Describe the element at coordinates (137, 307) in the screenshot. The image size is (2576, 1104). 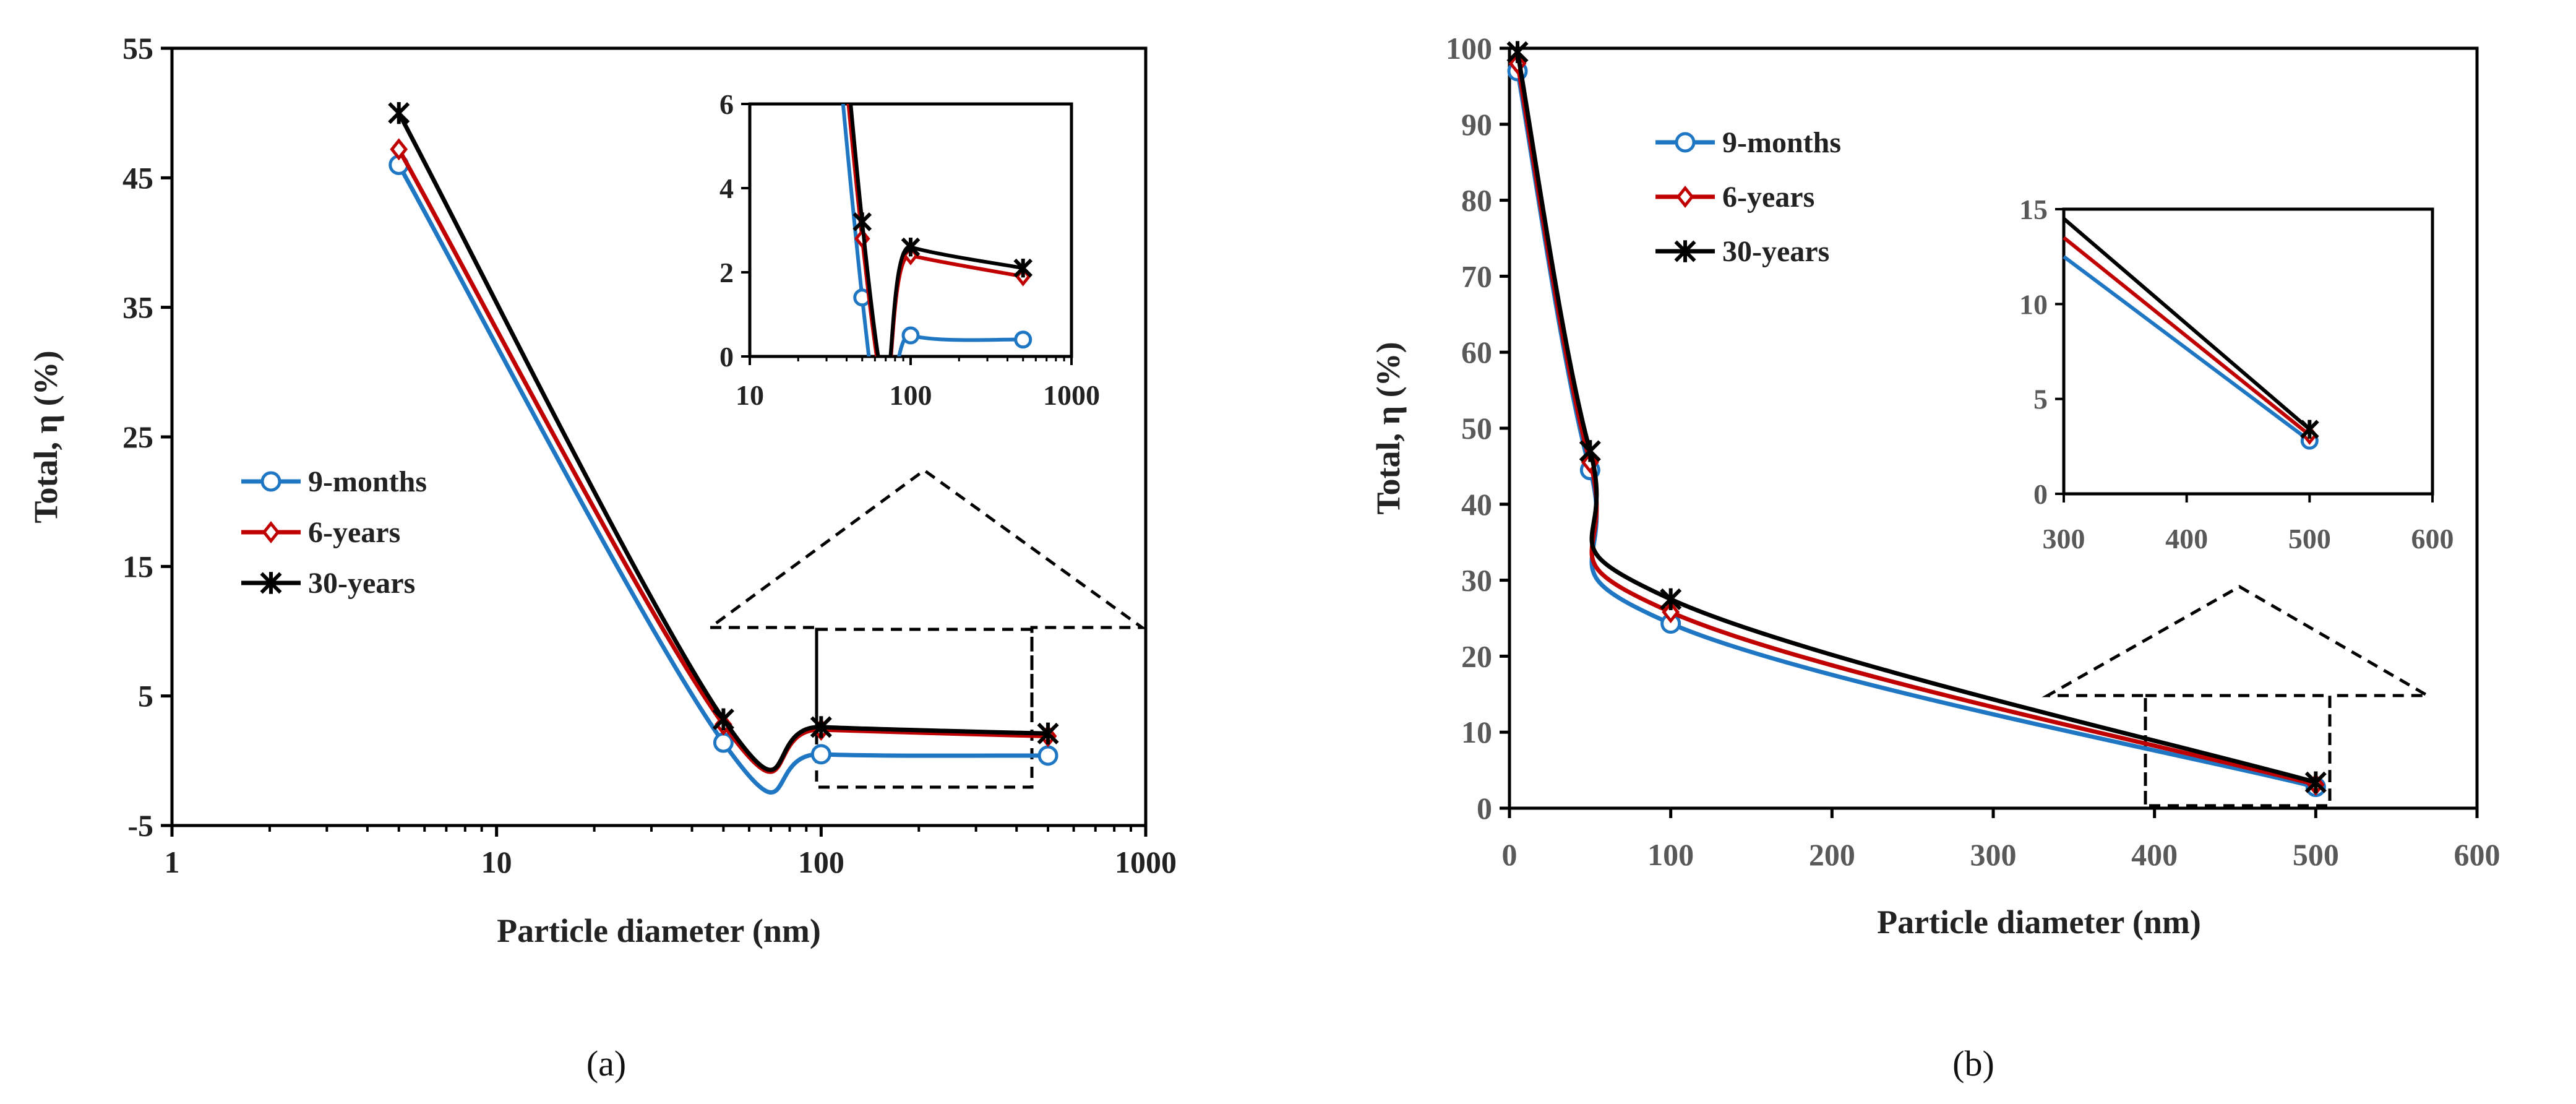
I see `panel-a-ytick-label-4: 35` at that location.